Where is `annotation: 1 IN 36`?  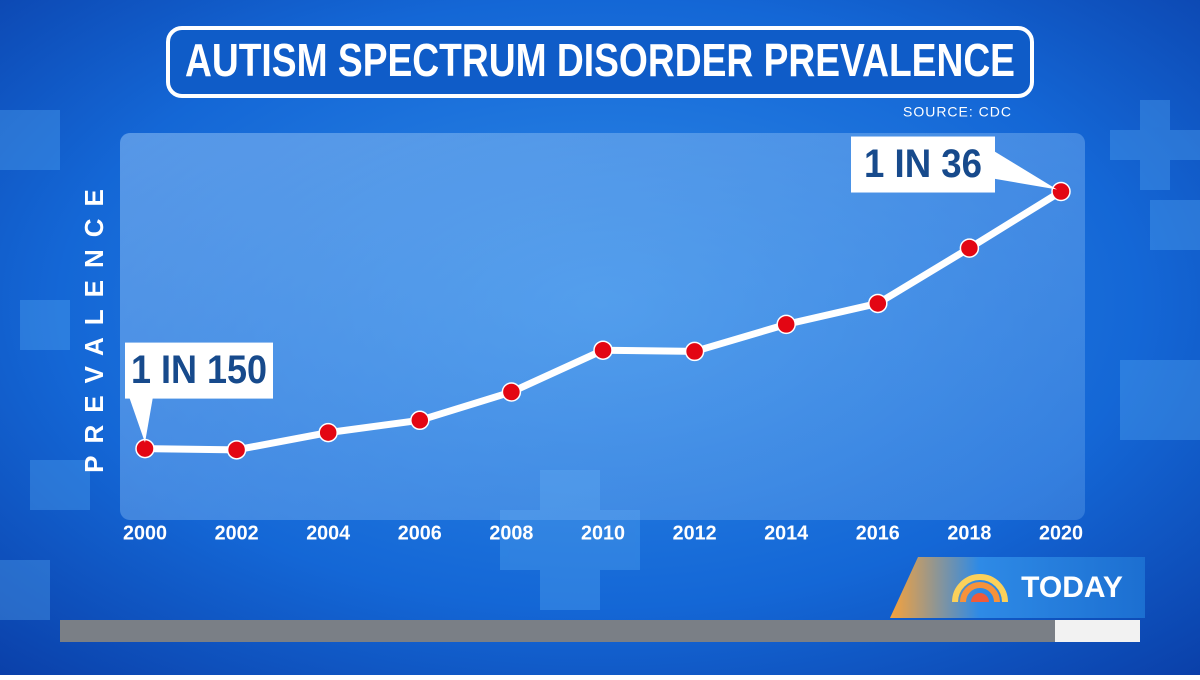
annotation: 1 IN 36 is located at coordinates (954, 164).